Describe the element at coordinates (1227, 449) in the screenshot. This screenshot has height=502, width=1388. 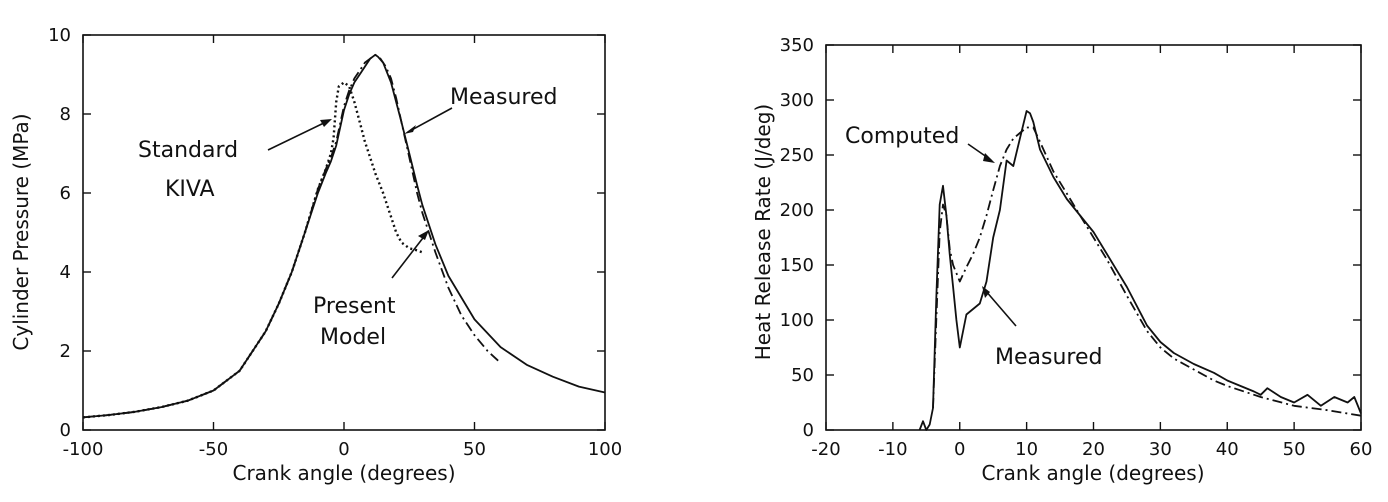
I see `heat-release-x-tick-label: 40` at that location.